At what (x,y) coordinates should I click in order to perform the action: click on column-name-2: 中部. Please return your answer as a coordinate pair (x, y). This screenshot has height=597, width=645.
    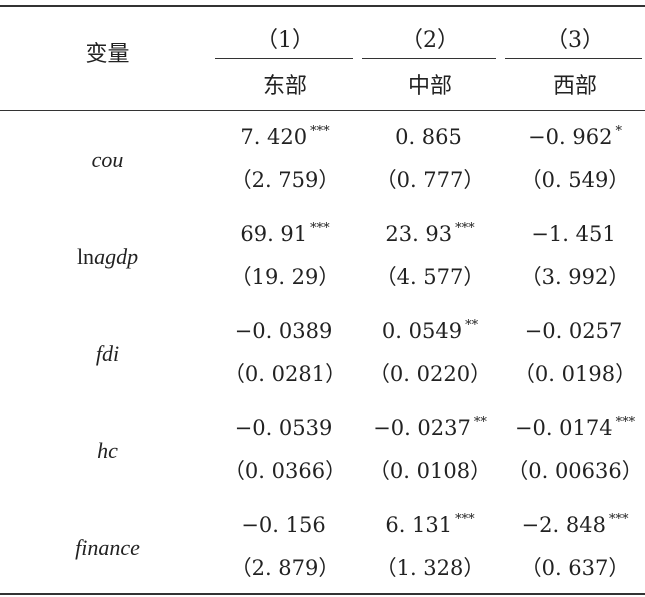
    Looking at the image, I should click on (429, 86).